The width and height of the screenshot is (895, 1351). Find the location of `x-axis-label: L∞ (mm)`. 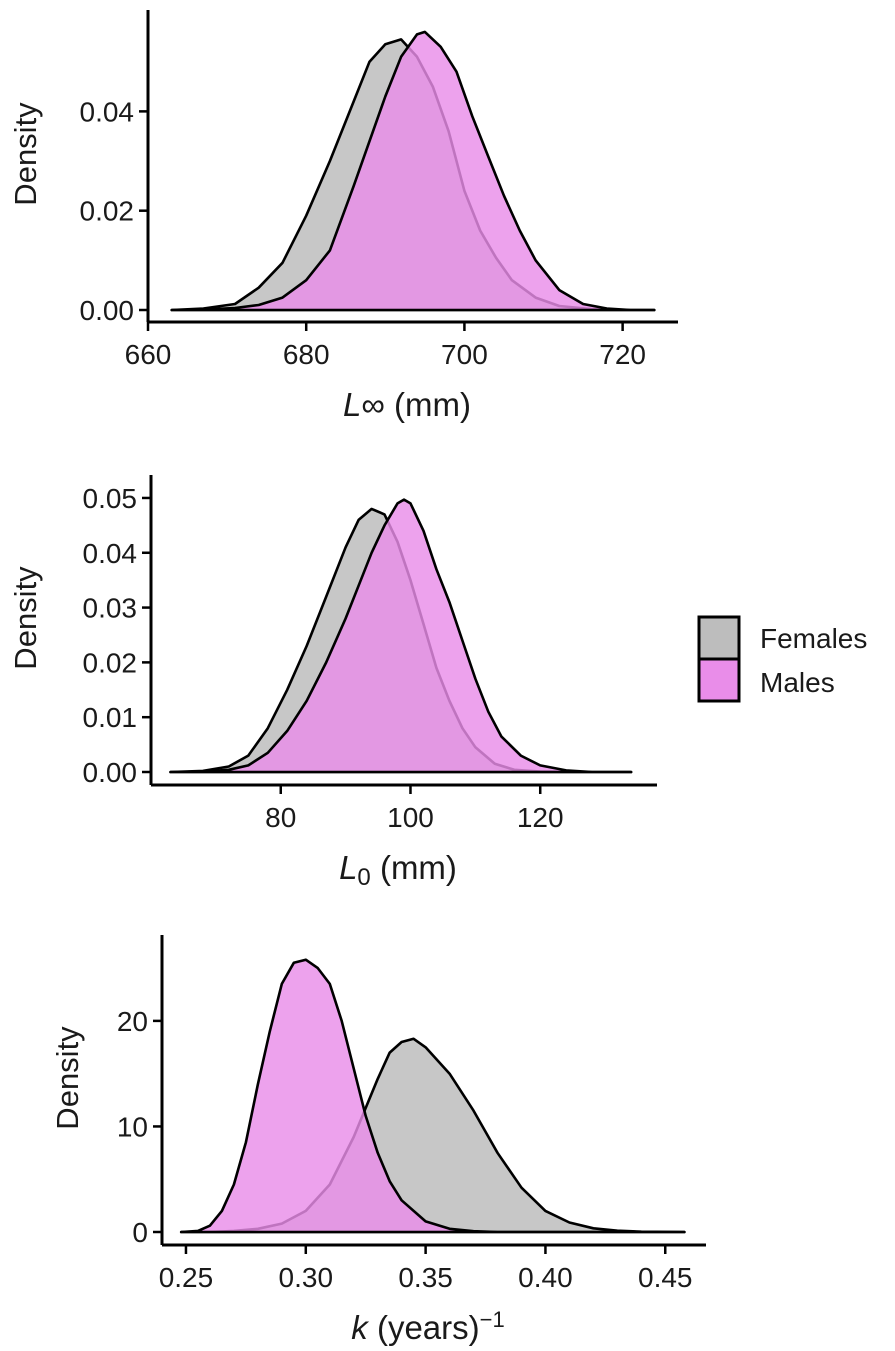

x-axis-label: L∞ (mm) is located at coordinates (407, 404).